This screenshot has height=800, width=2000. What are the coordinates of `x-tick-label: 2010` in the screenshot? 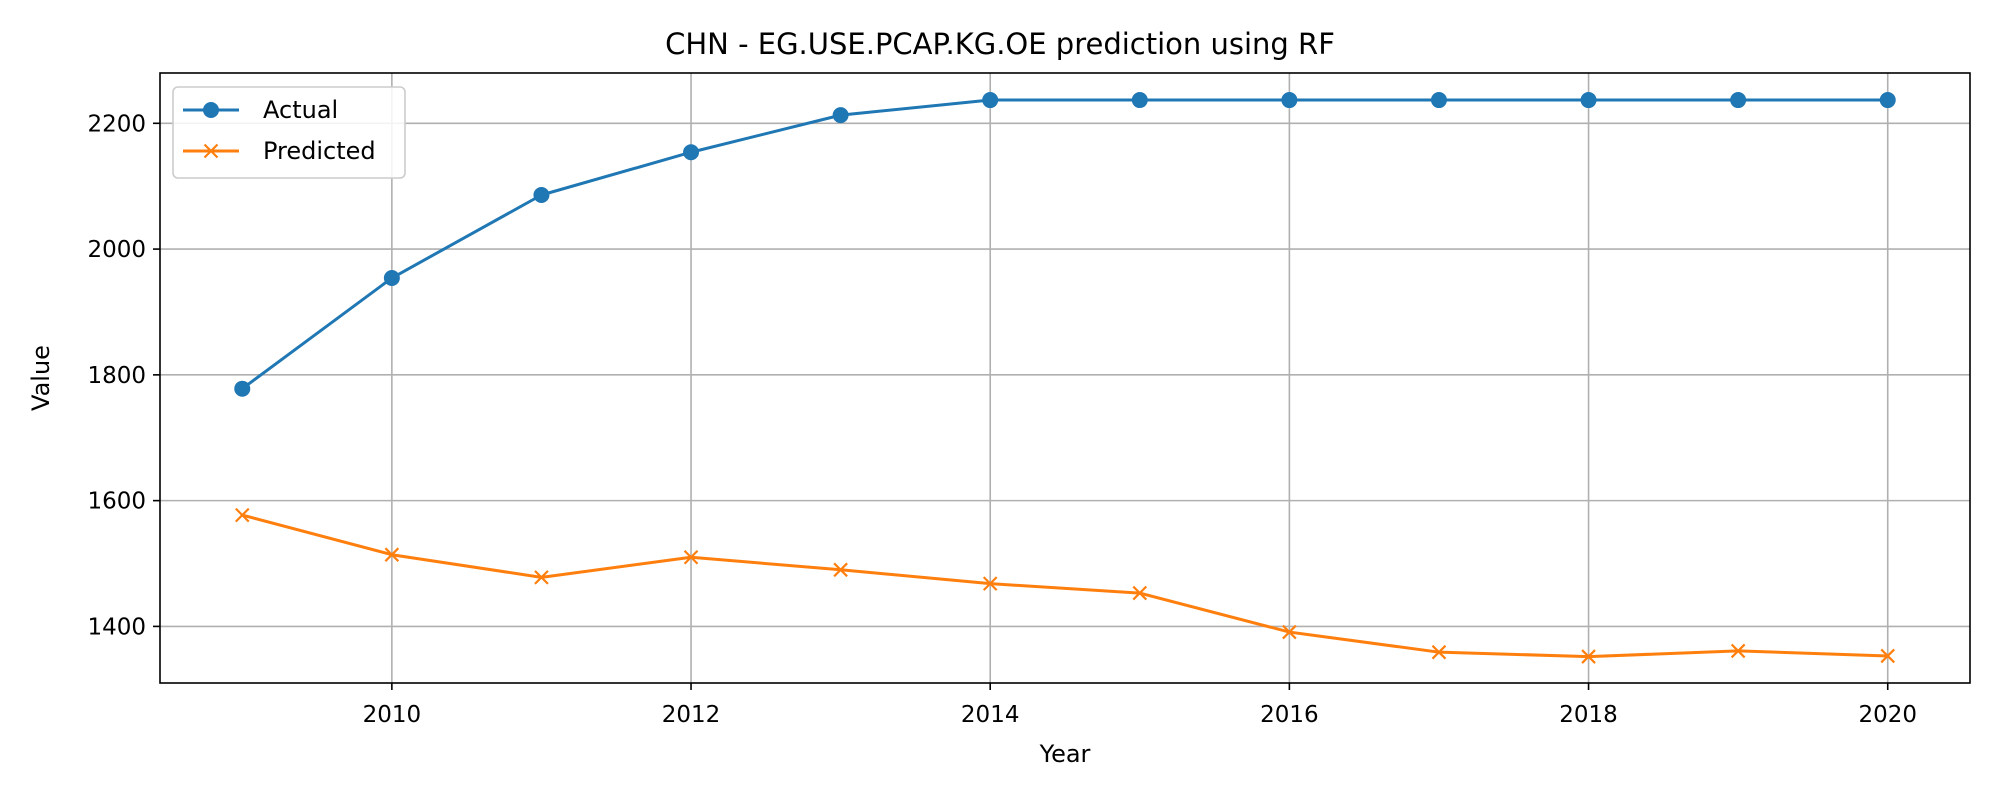 It's located at (392, 715).